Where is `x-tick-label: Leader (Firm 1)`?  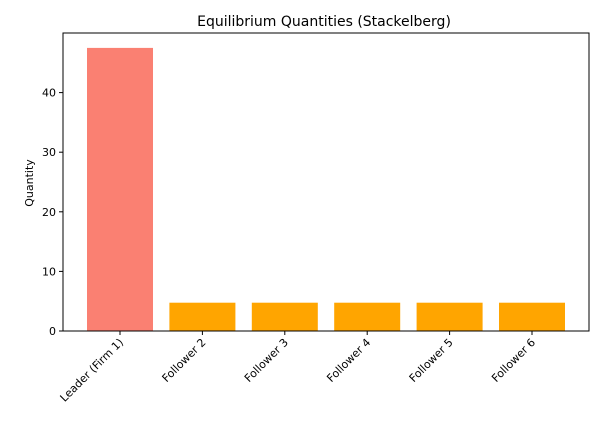
x-tick-label: Leader (Firm 1) is located at coordinates (92, 370).